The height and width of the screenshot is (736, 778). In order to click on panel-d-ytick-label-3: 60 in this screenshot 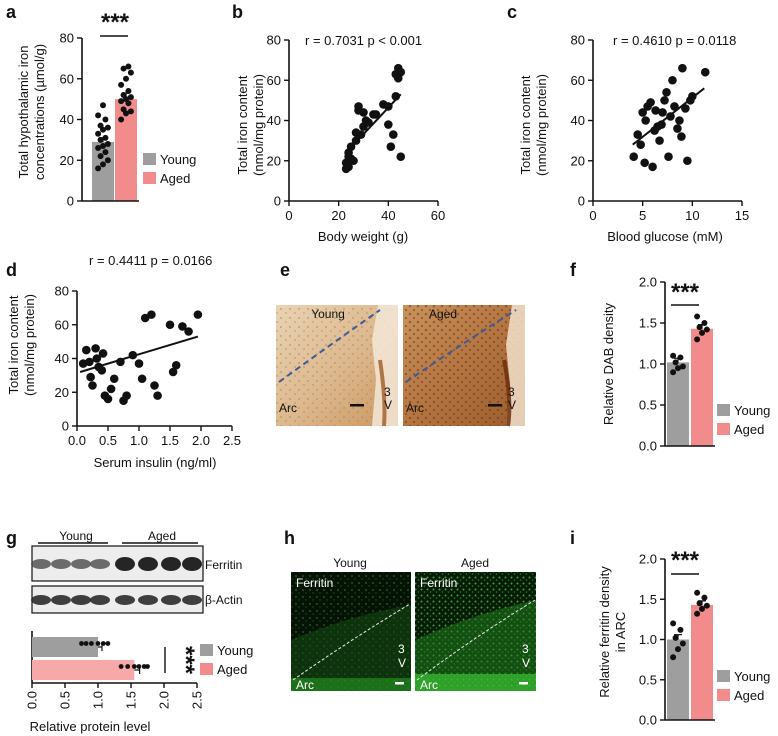, I will do `click(62, 324)`.